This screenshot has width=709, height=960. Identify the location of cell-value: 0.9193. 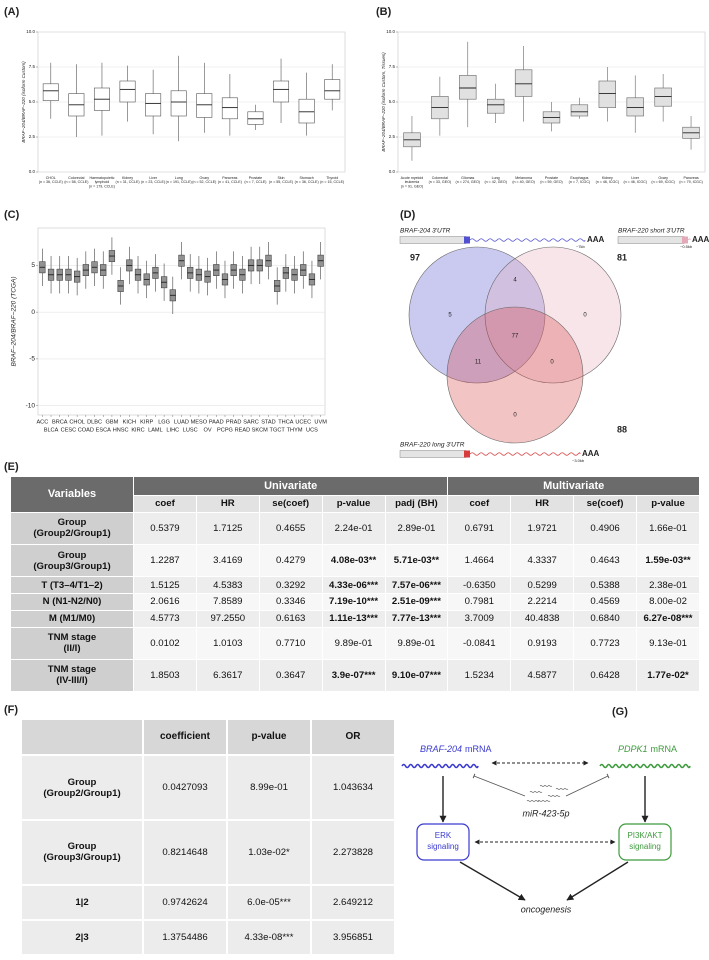
(542, 643).